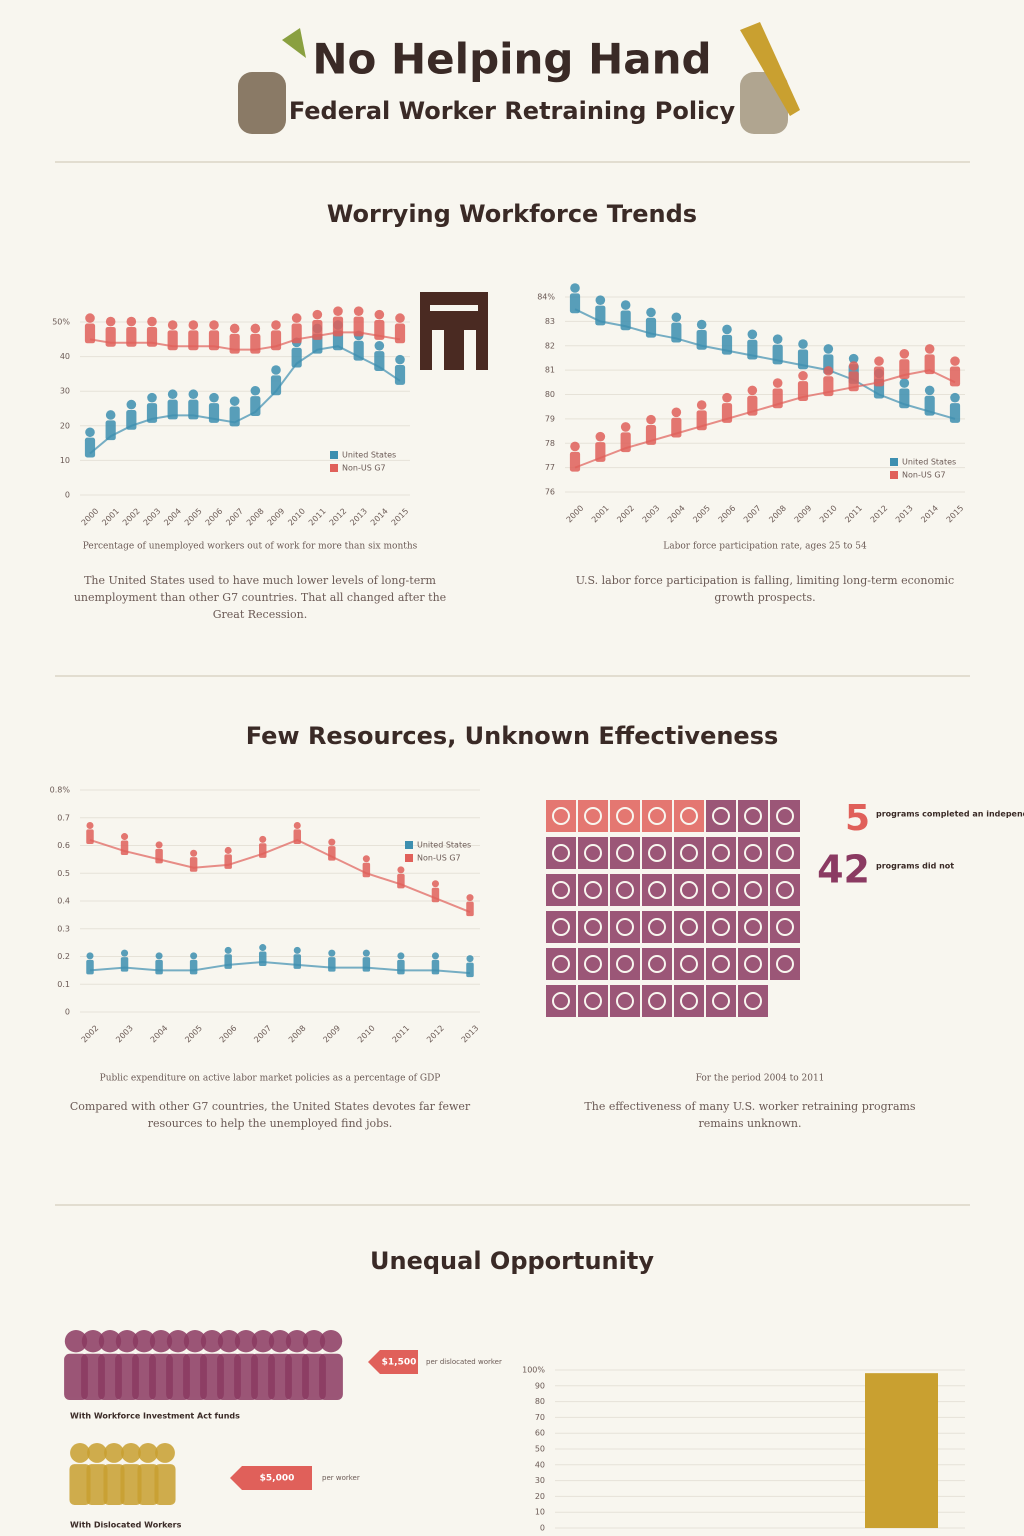 The height and width of the screenshot is (1536, 1024). I want to click on legend-label: United States, so click(444, 845).